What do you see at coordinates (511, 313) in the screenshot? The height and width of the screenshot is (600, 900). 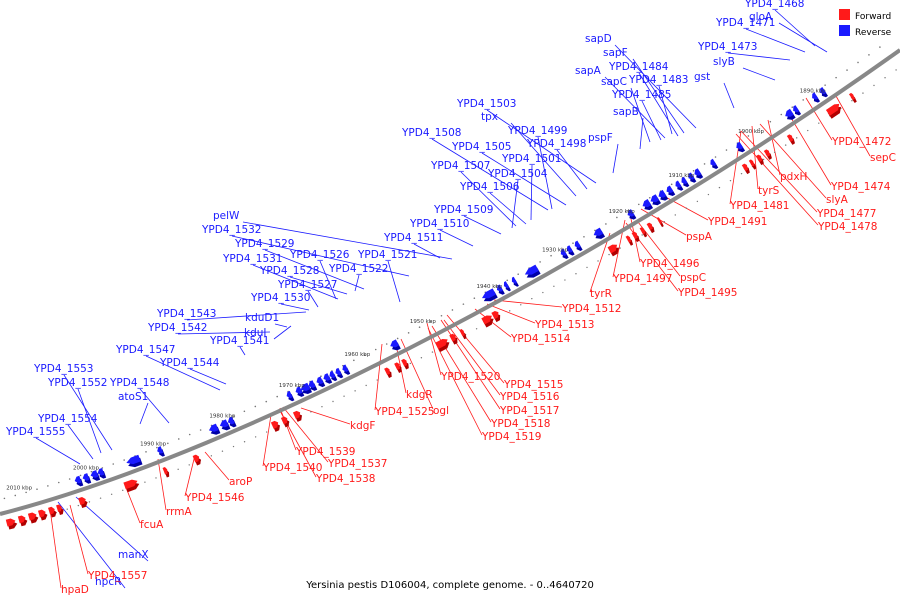 I see `fwd-gene-leader-line` at bounding box center [511, 313].